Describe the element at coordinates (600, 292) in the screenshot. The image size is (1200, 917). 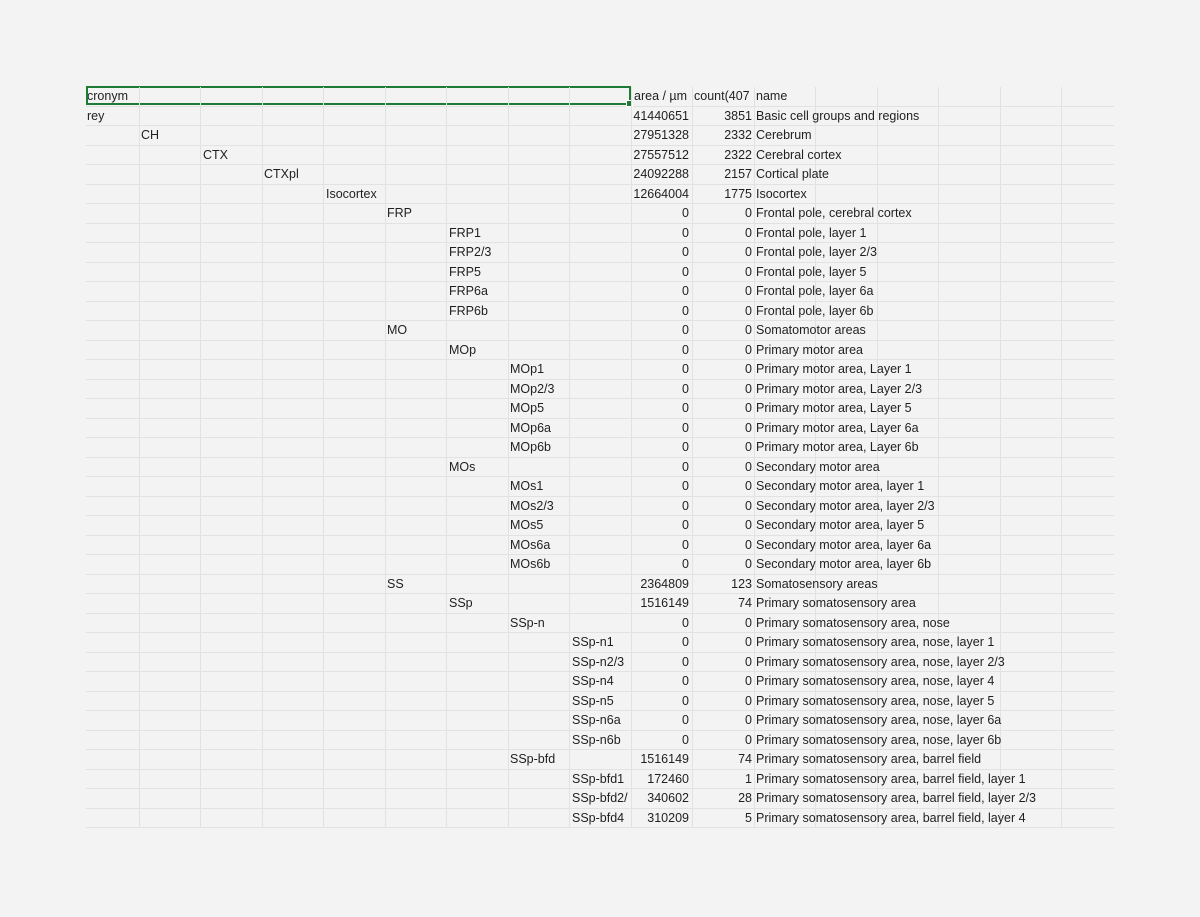
I see `table-row: FRP6a 0 0 Frontal pole, layer 6a` at that location.